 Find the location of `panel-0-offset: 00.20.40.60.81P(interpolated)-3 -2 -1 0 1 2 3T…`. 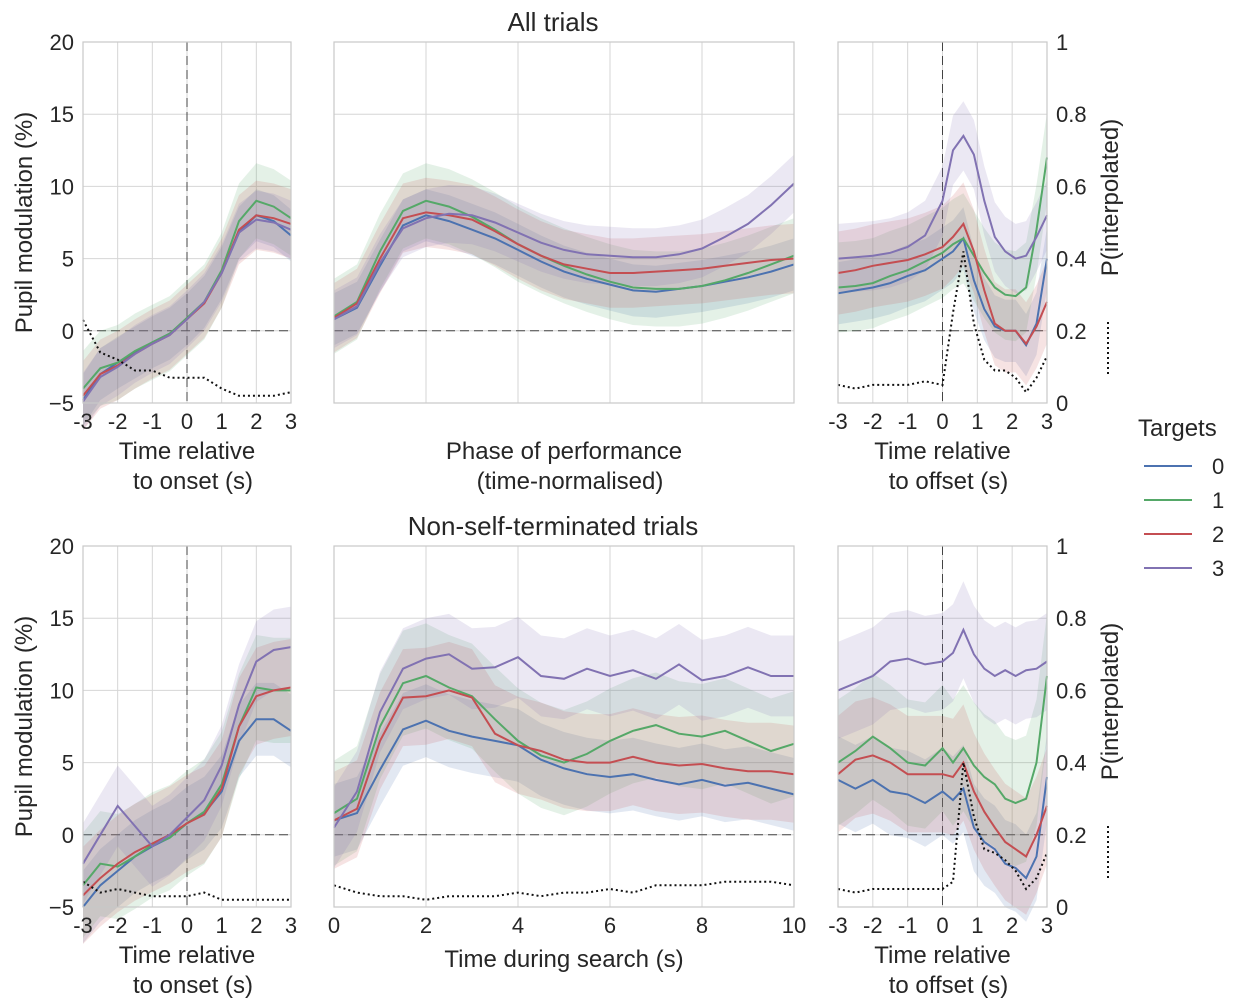

panel-0-offset: 00.20.40.60.81P(interpolated)-3 -2 -1 0 1 2 3T… is located at coordinates (976, 262).